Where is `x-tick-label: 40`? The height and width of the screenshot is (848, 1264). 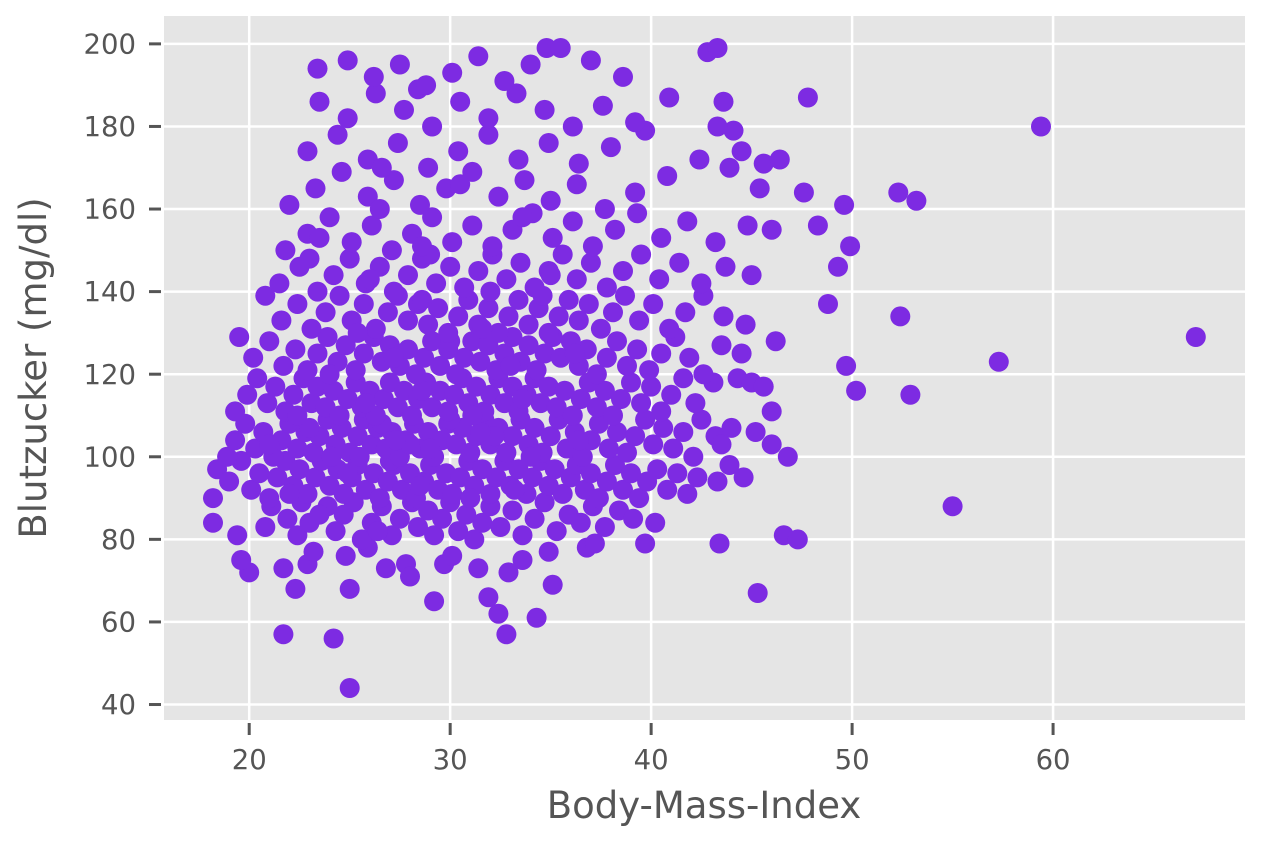 x-tick-label: 40 is located at coordinates (651, 760).